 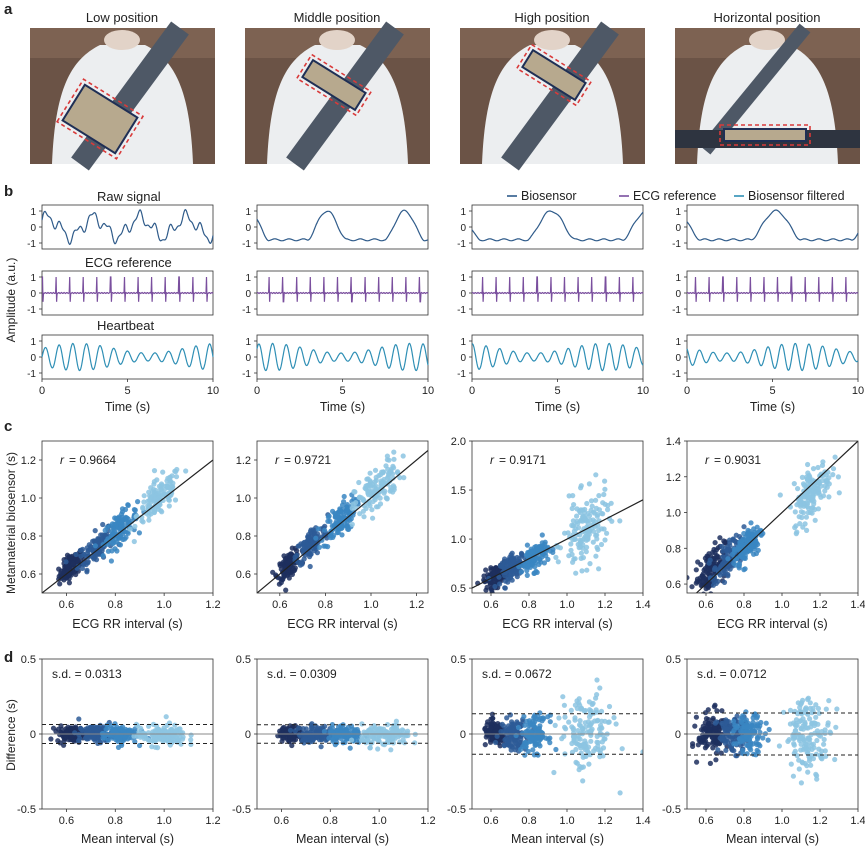 What do you see at coordinates (517, 674) in the screenshot?
I see `sd-value: s.d. = 0.0672` at bounding box center [517, 674].